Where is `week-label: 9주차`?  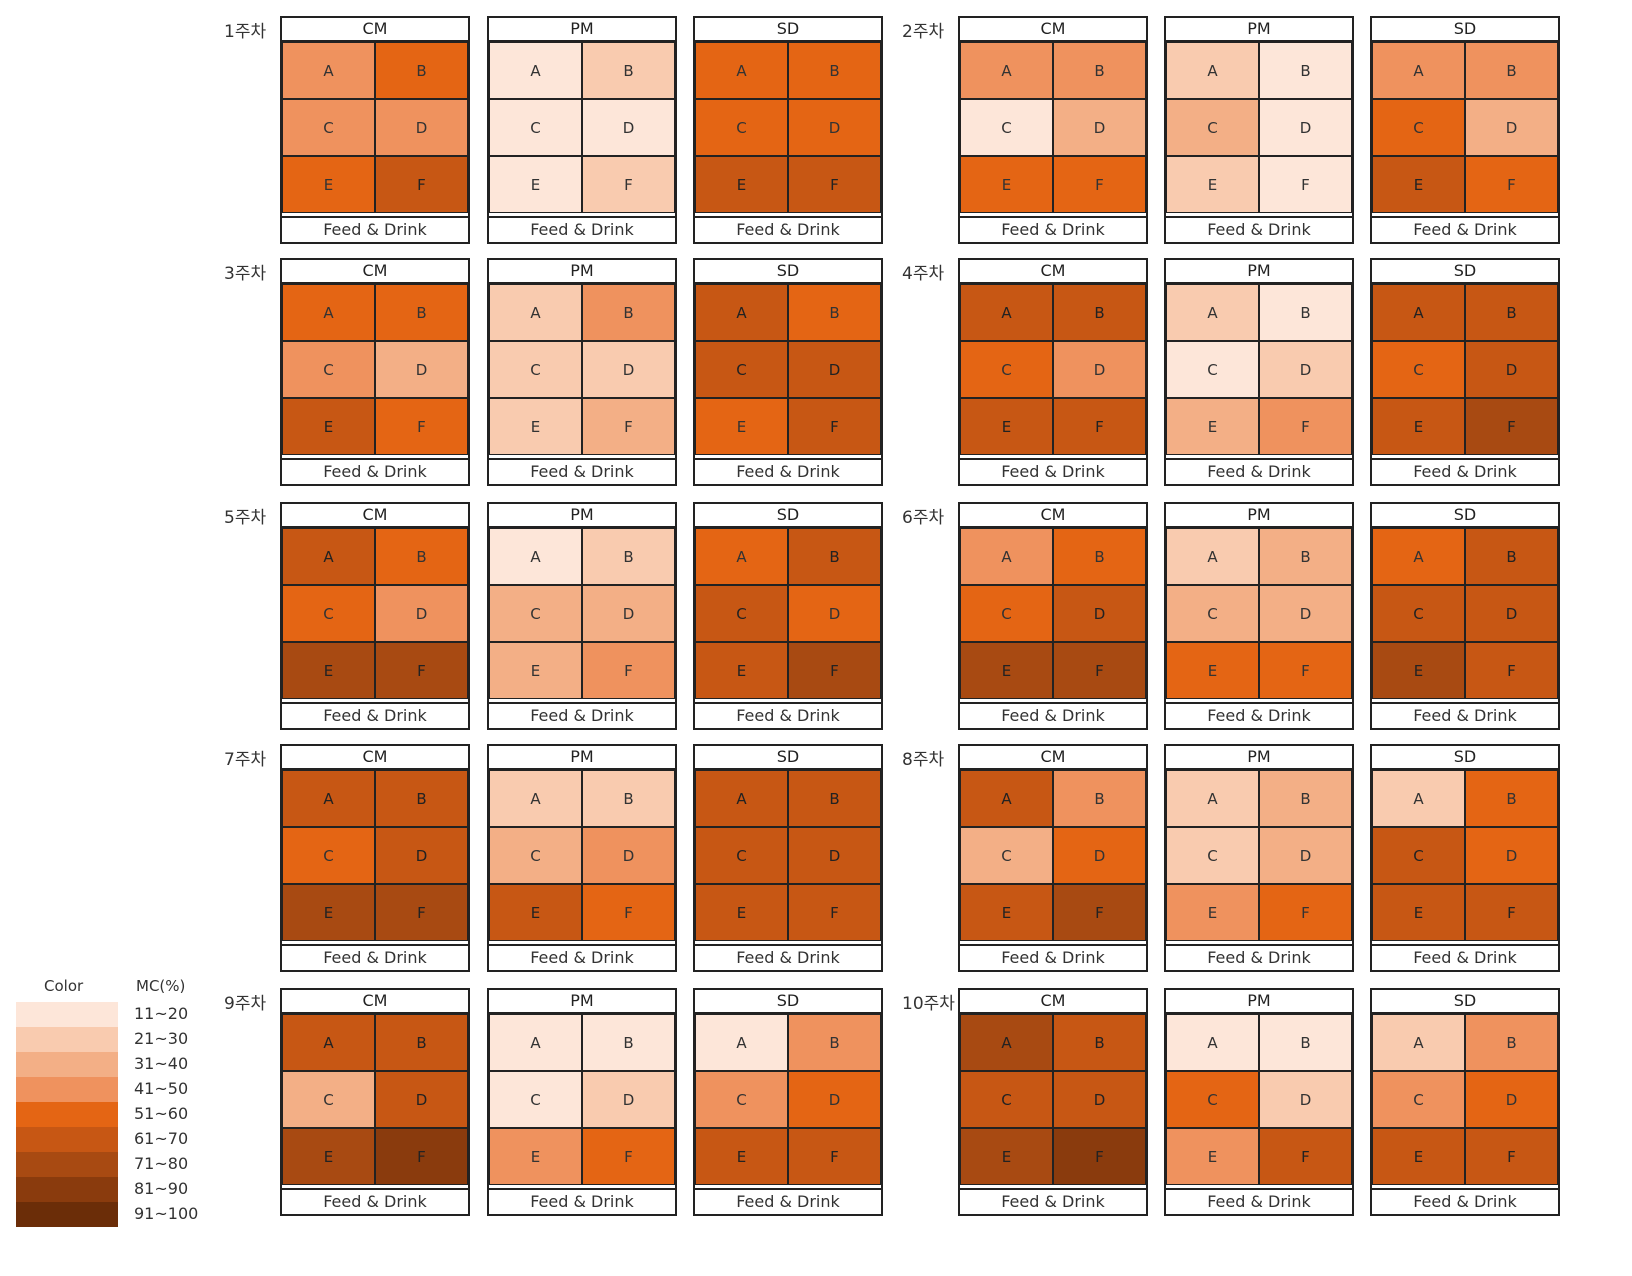
week-label: 9주차 is located at coordinates (245, 1004).